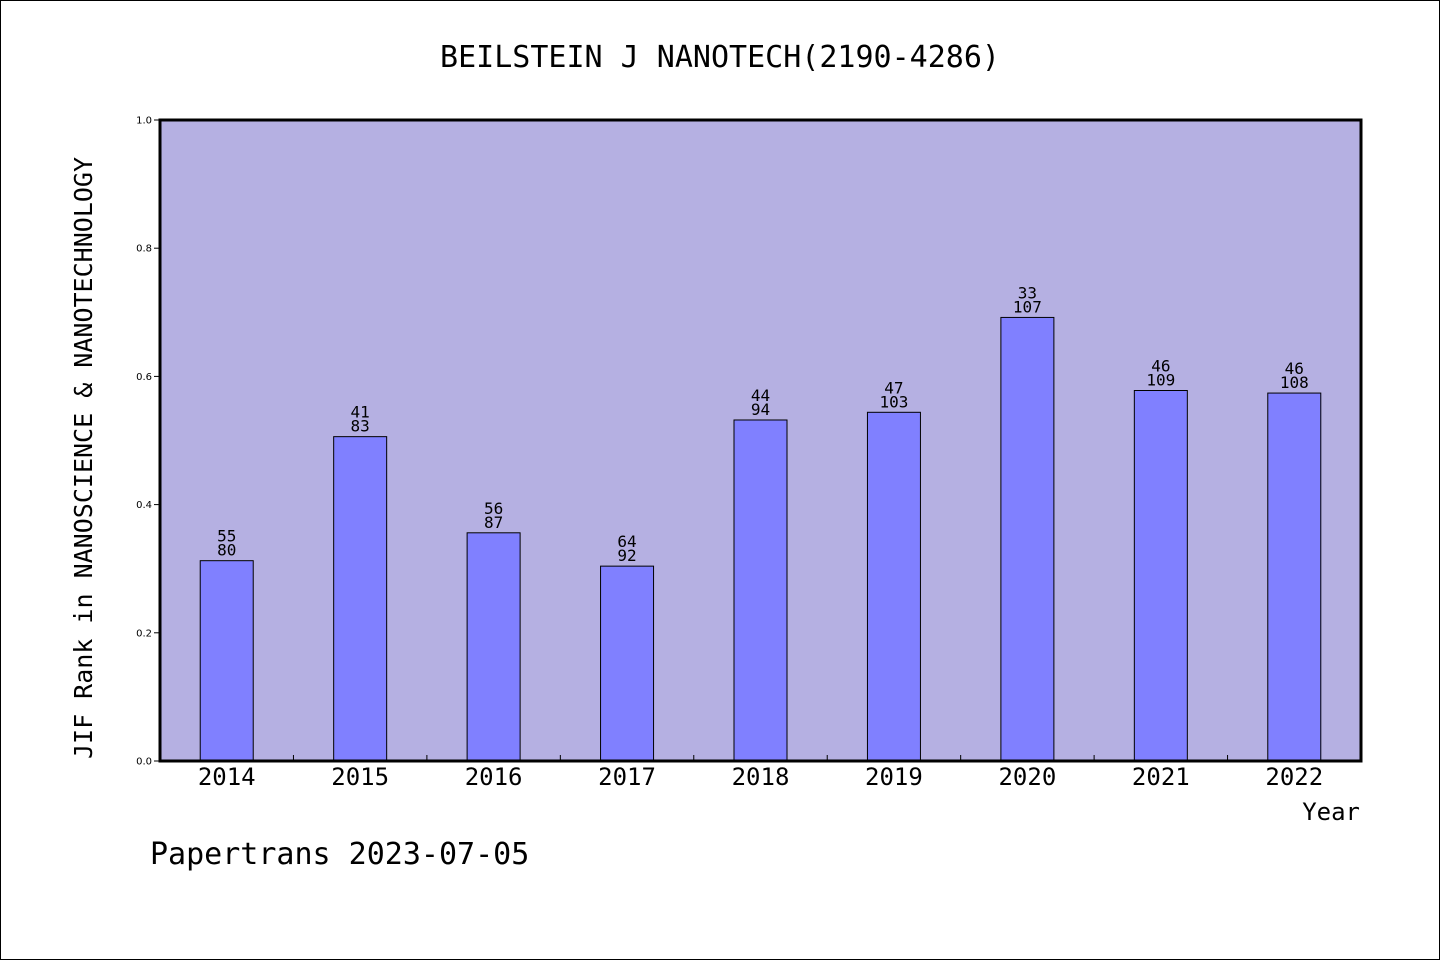  I want to click on x-axis: 2014 2015 2016 2017 2018 2019 2020 2021 2022, so click(760, 773).